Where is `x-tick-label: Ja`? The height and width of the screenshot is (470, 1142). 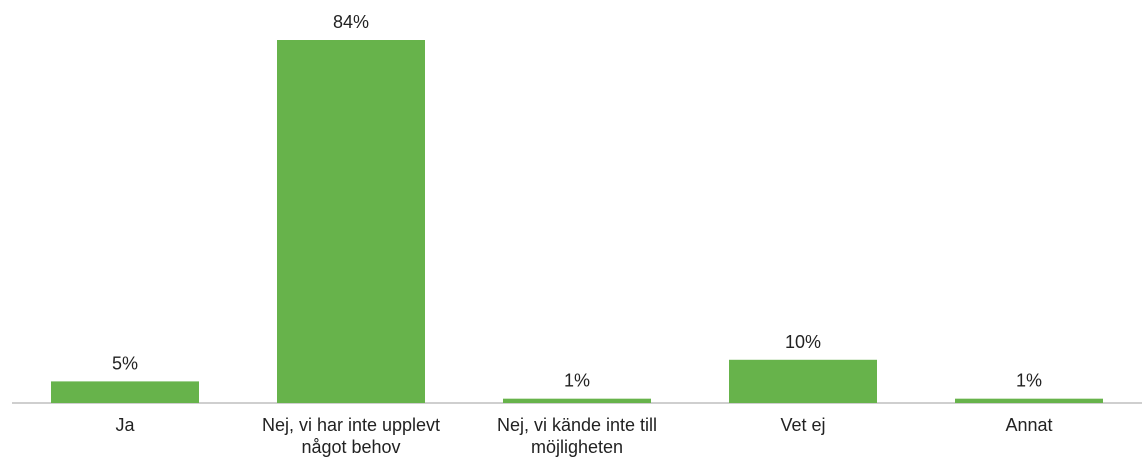
x-tick-label: Ja is located at coordinates (125, 425).